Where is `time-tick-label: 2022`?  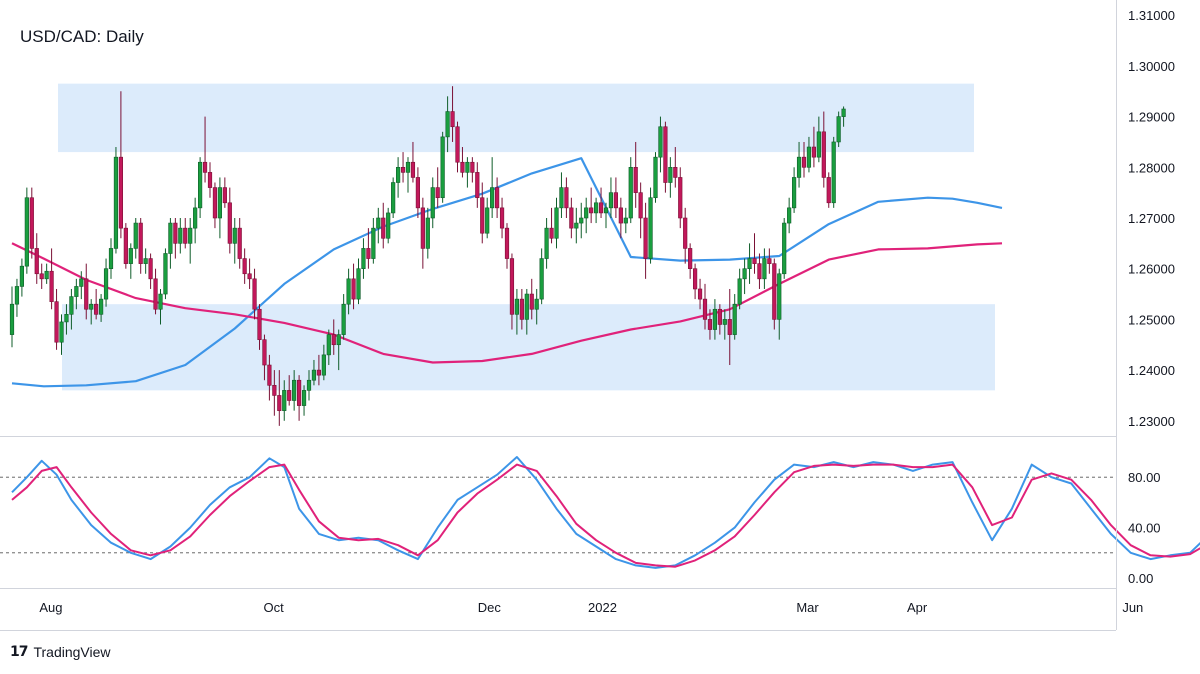 time-tick-label: 2022 is located at coordinates (602, 607).